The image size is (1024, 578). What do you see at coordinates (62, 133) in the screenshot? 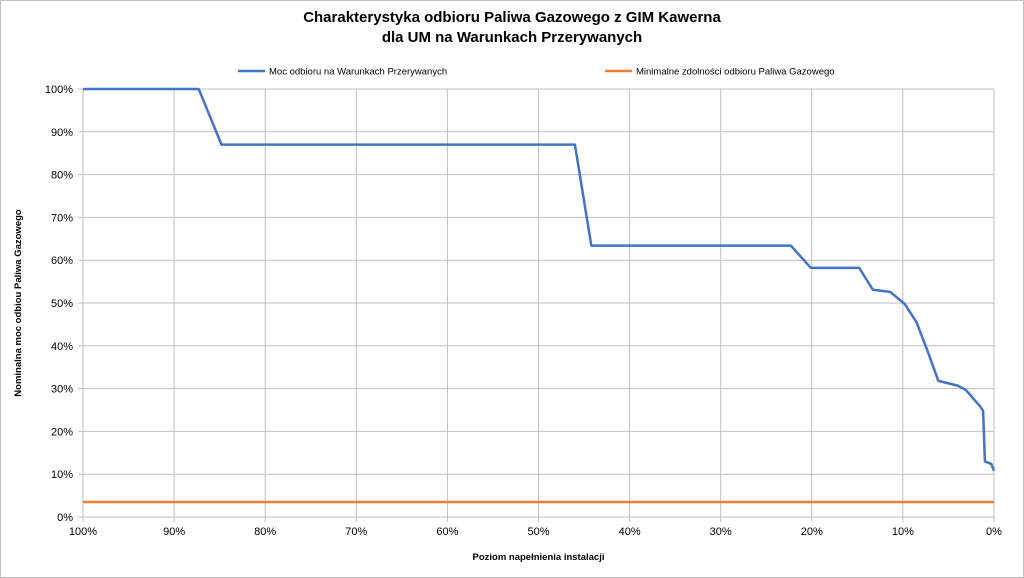
I see `y-tick-label: 90%` at bounding box center [62, 133].